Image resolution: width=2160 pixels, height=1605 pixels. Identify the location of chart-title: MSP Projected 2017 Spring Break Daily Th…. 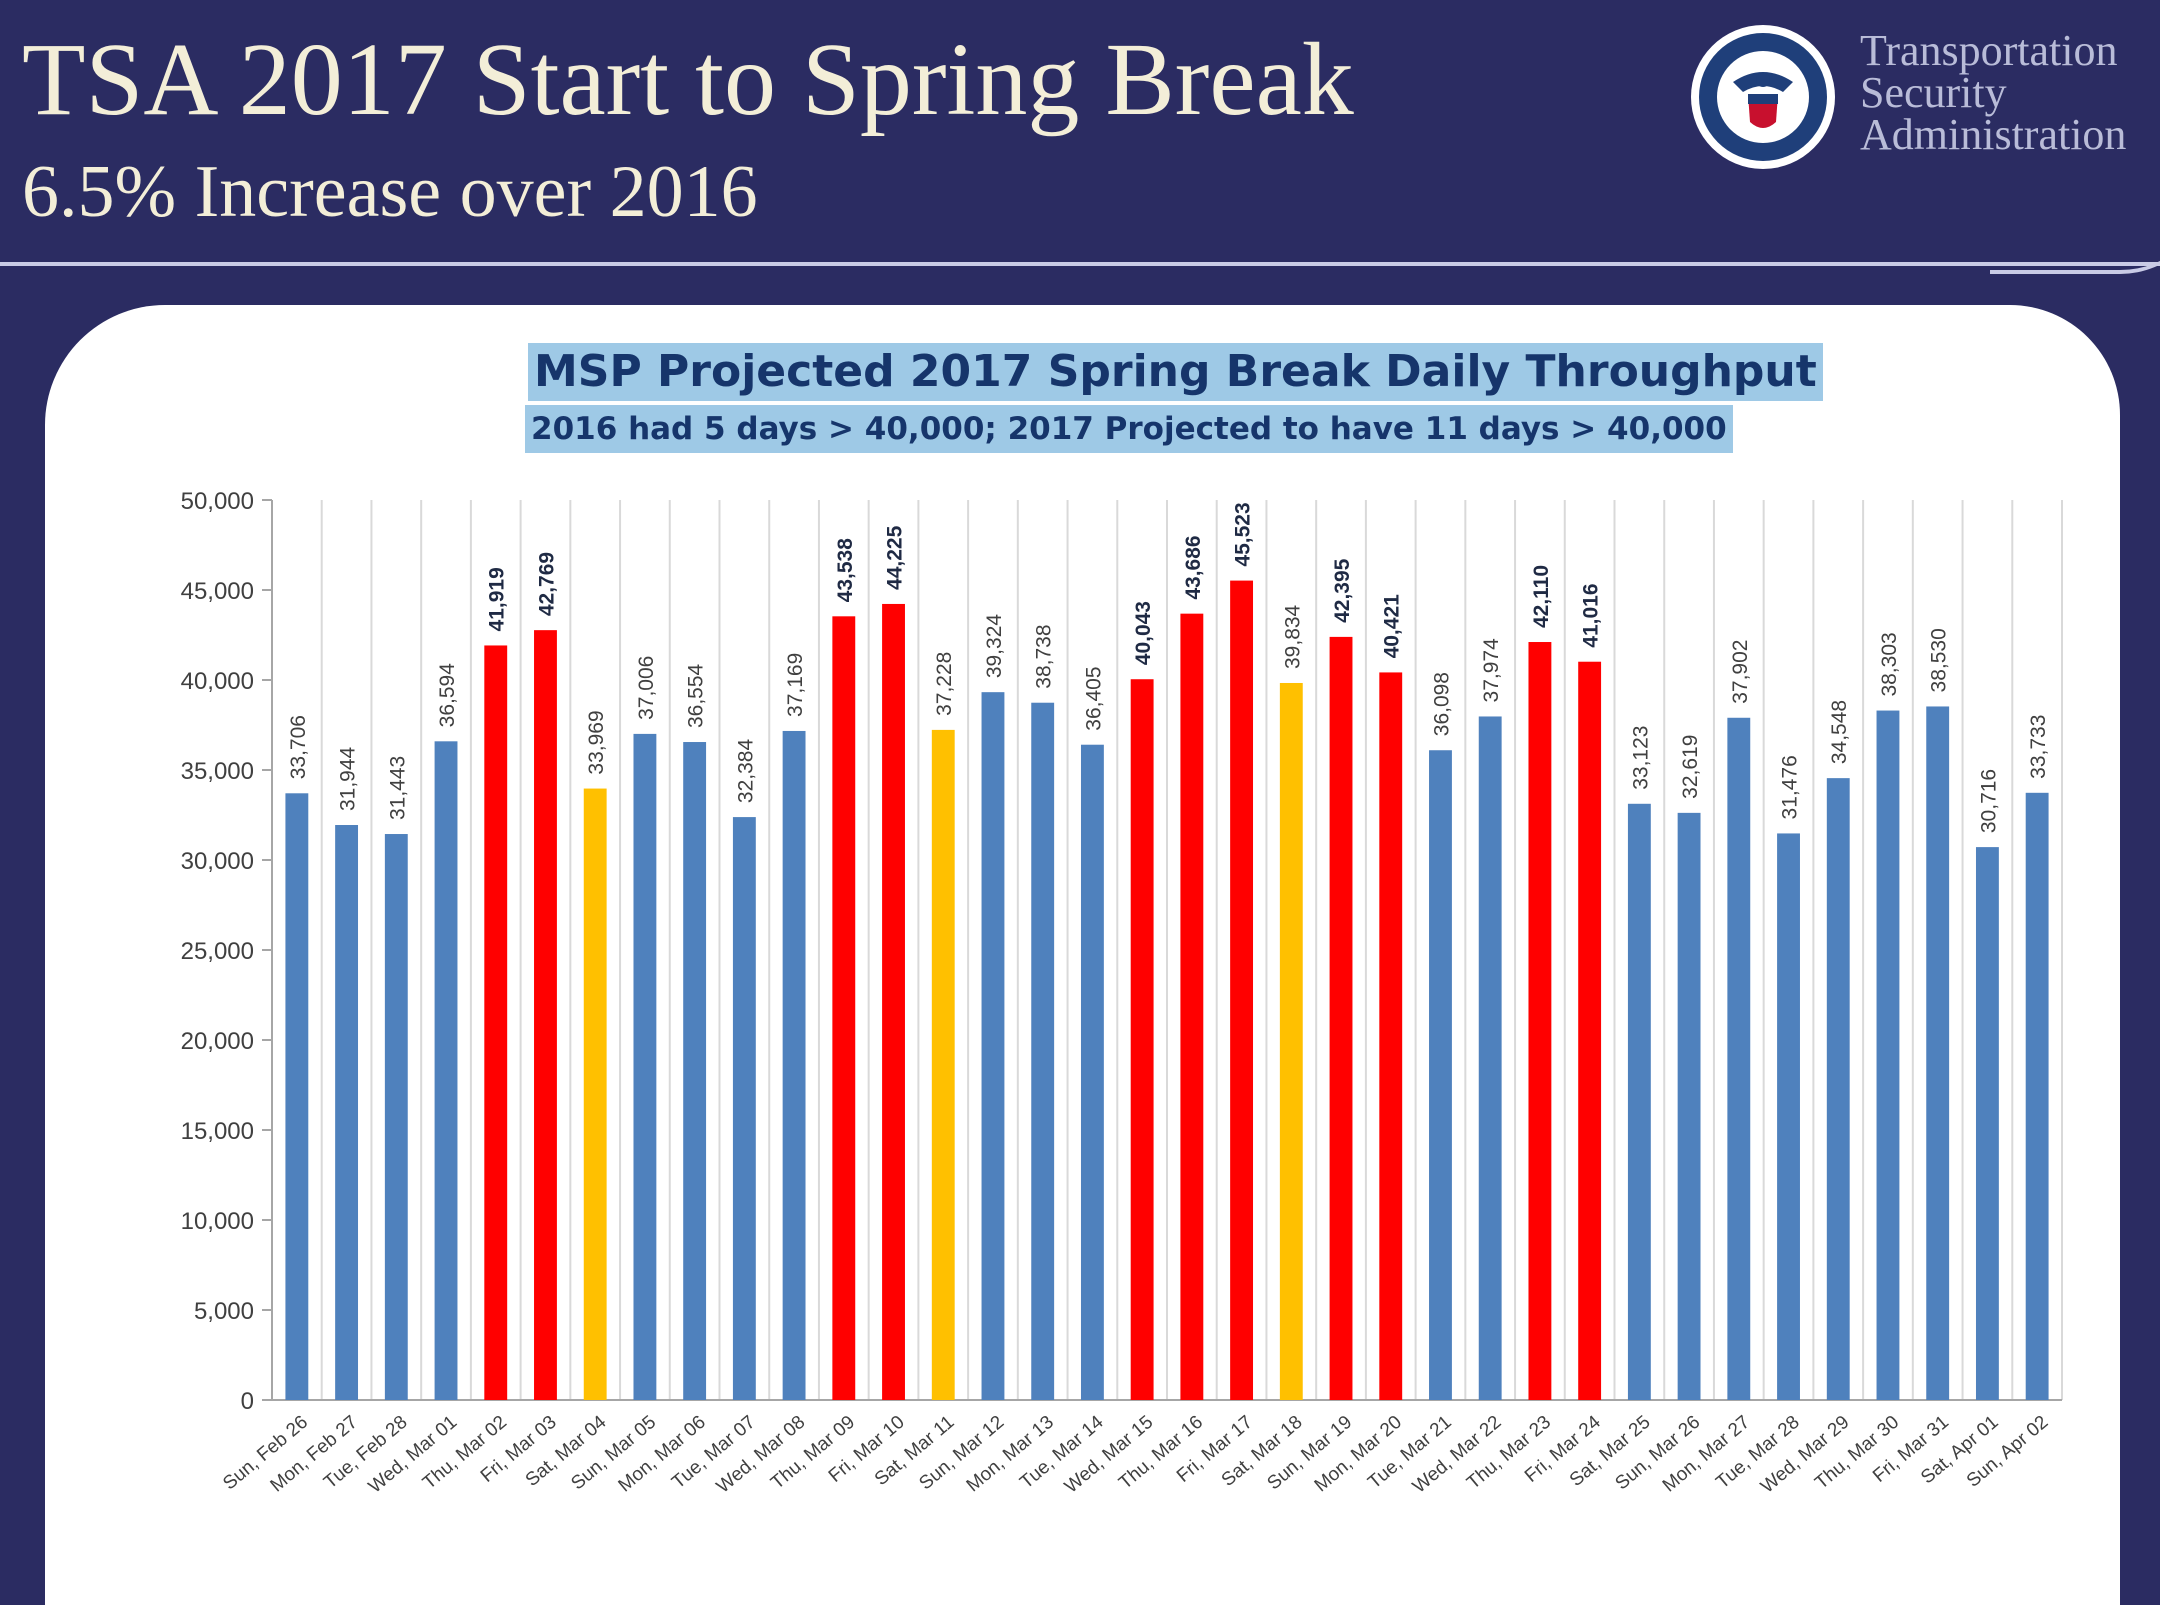
(1175, 372).